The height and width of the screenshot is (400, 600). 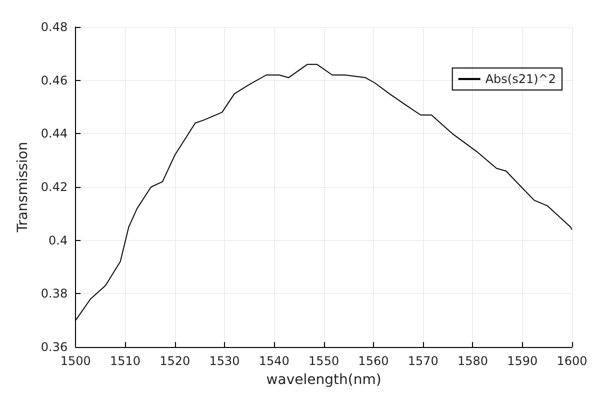 I want to click on x-tick-label: 1500, so click(x=75, y=361).